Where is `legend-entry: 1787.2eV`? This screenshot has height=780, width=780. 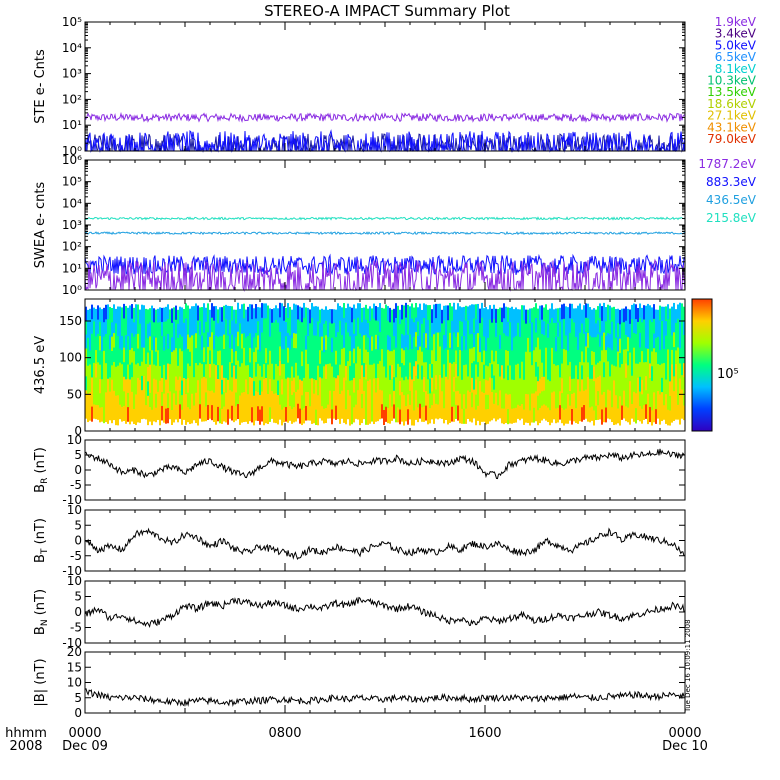
legend-entry: 1787.2eV is located at coordinates (727, 164).